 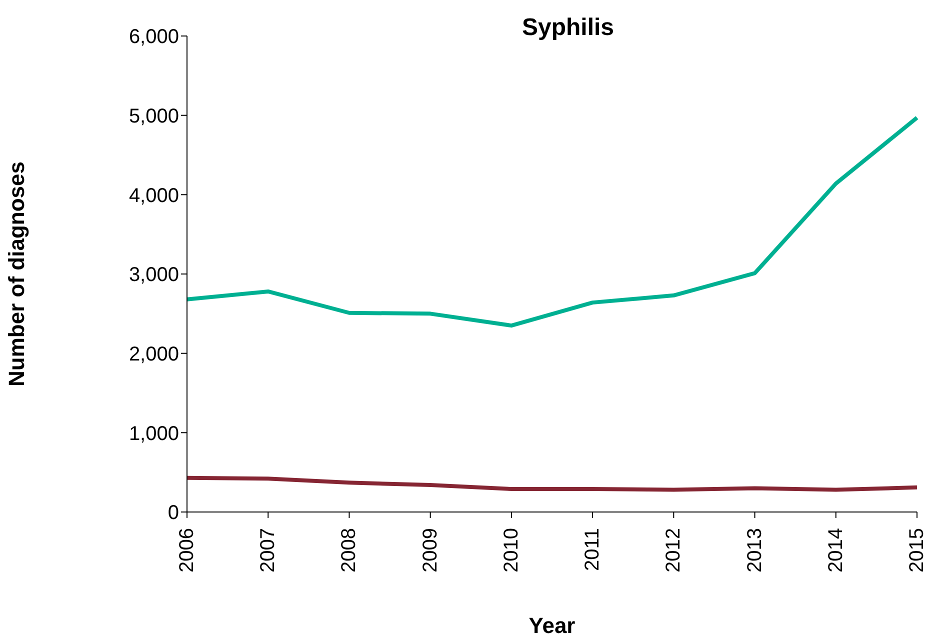 What do you see at coordinates (153, 275) in the screenshot?
I see `y-tick-label: 3,000` at bounding box center [153, 275].